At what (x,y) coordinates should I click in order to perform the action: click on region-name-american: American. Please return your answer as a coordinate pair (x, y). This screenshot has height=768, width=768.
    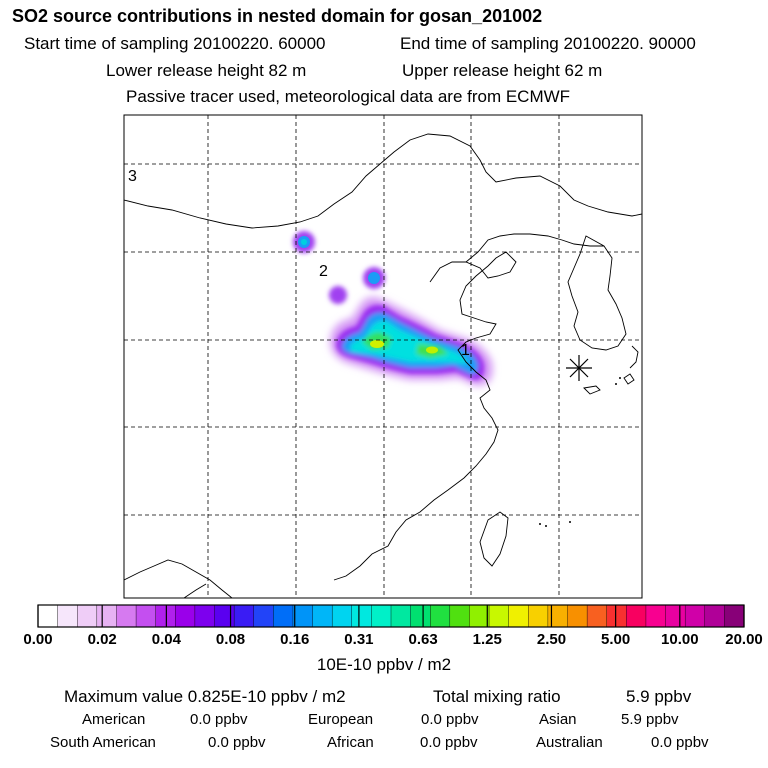
    Looking at the image, I should click on (114, 719).